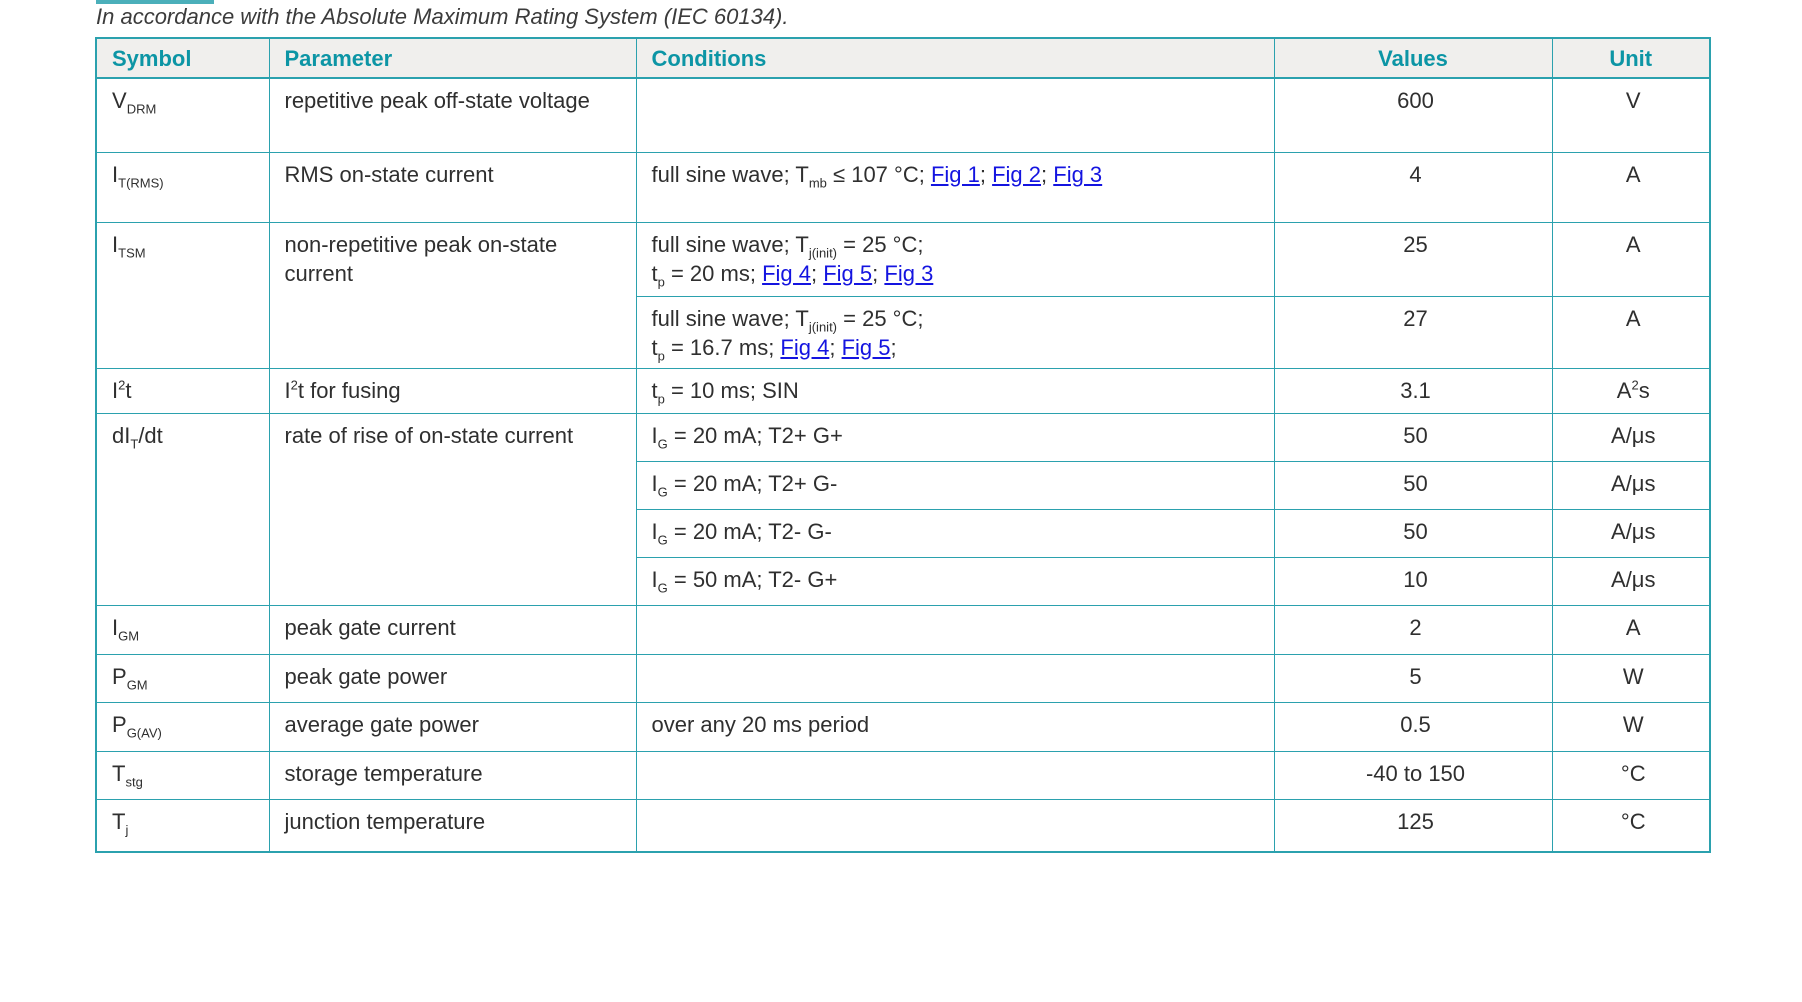 Image resolution: width=1802 pixels, height=1002 pixels. I want to click on symbol-cell: PGM, so click(182, 678).